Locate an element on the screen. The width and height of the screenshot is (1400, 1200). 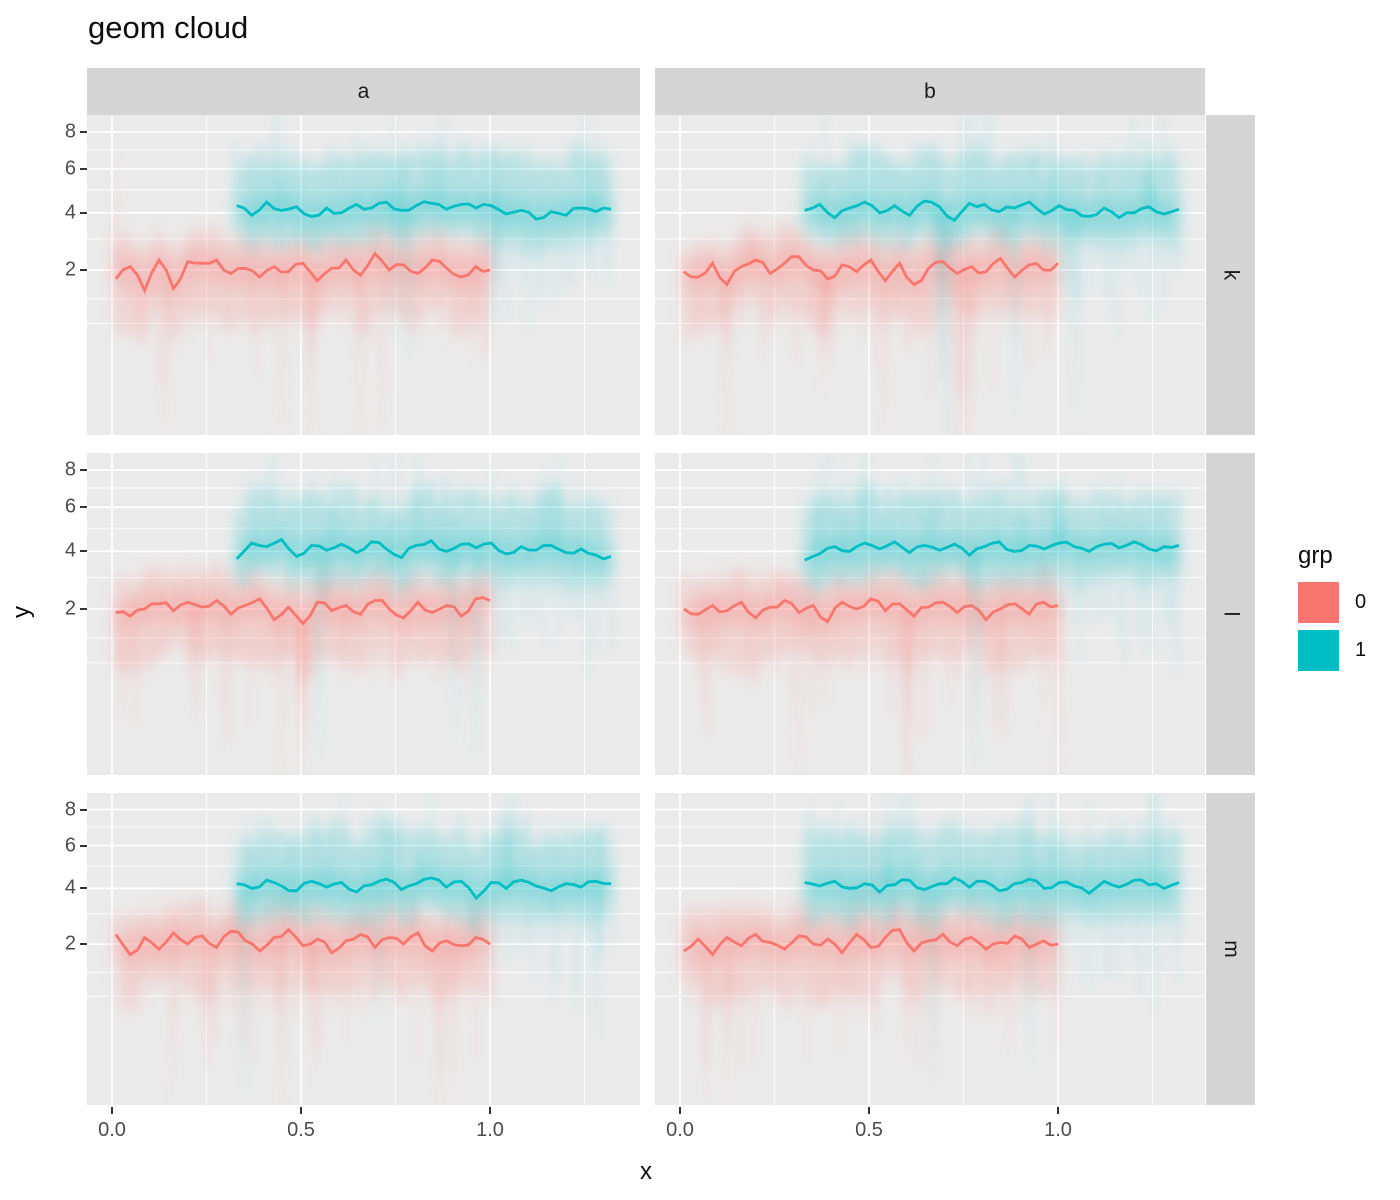
panel-b-k is located at coordinates (930, 275).